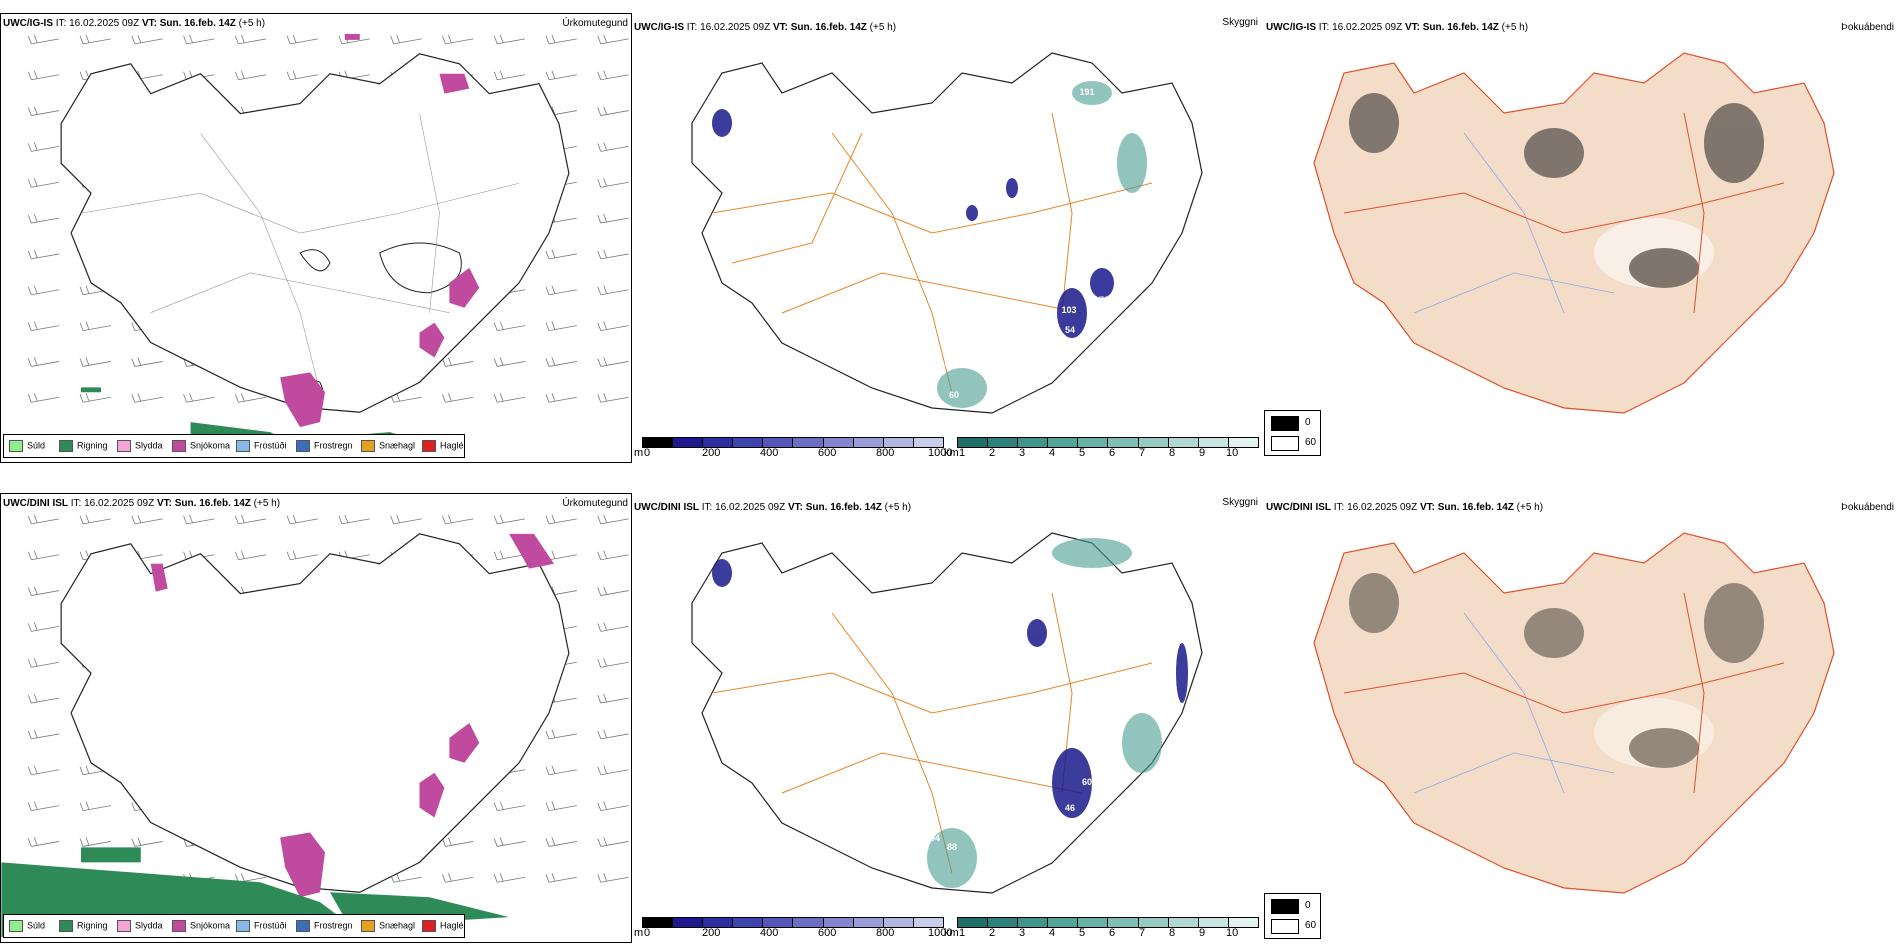 The height and width of the screenshot is (950, 1900). Describe the element at coordinates (1240, 22) in the screenshot. I see `panel-title: Skyggni` at that location.